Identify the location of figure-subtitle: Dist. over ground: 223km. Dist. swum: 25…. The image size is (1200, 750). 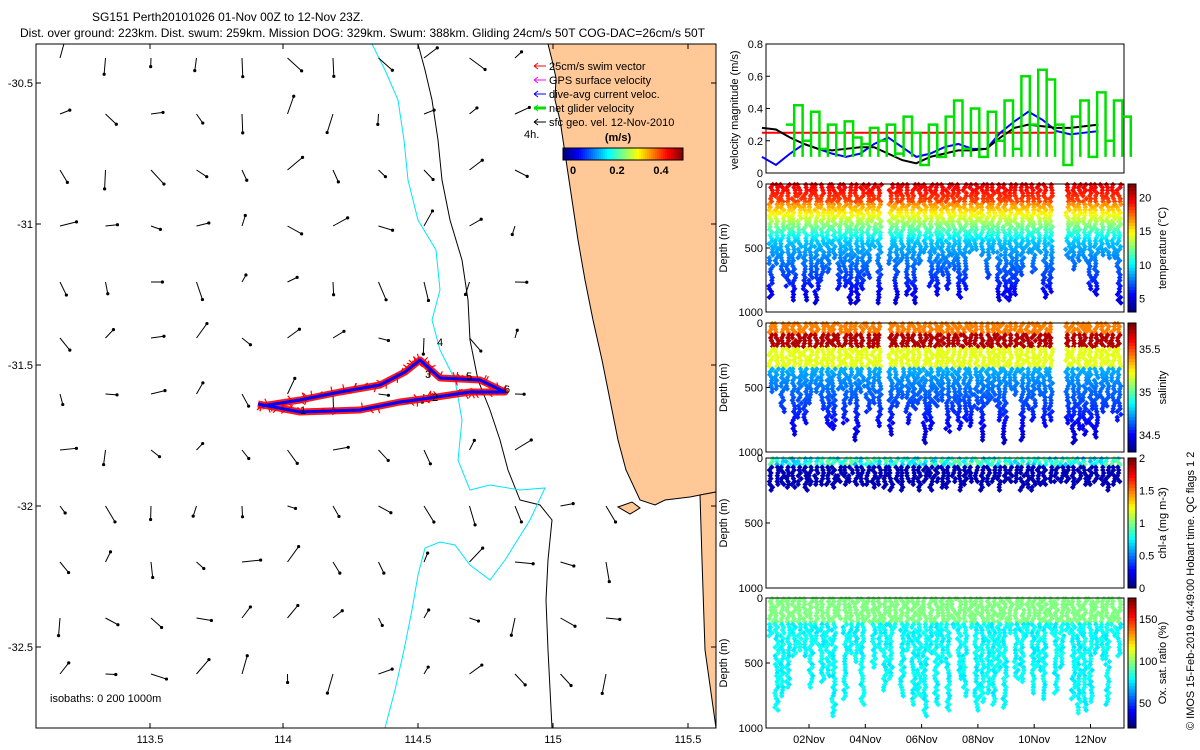
(363, 33).